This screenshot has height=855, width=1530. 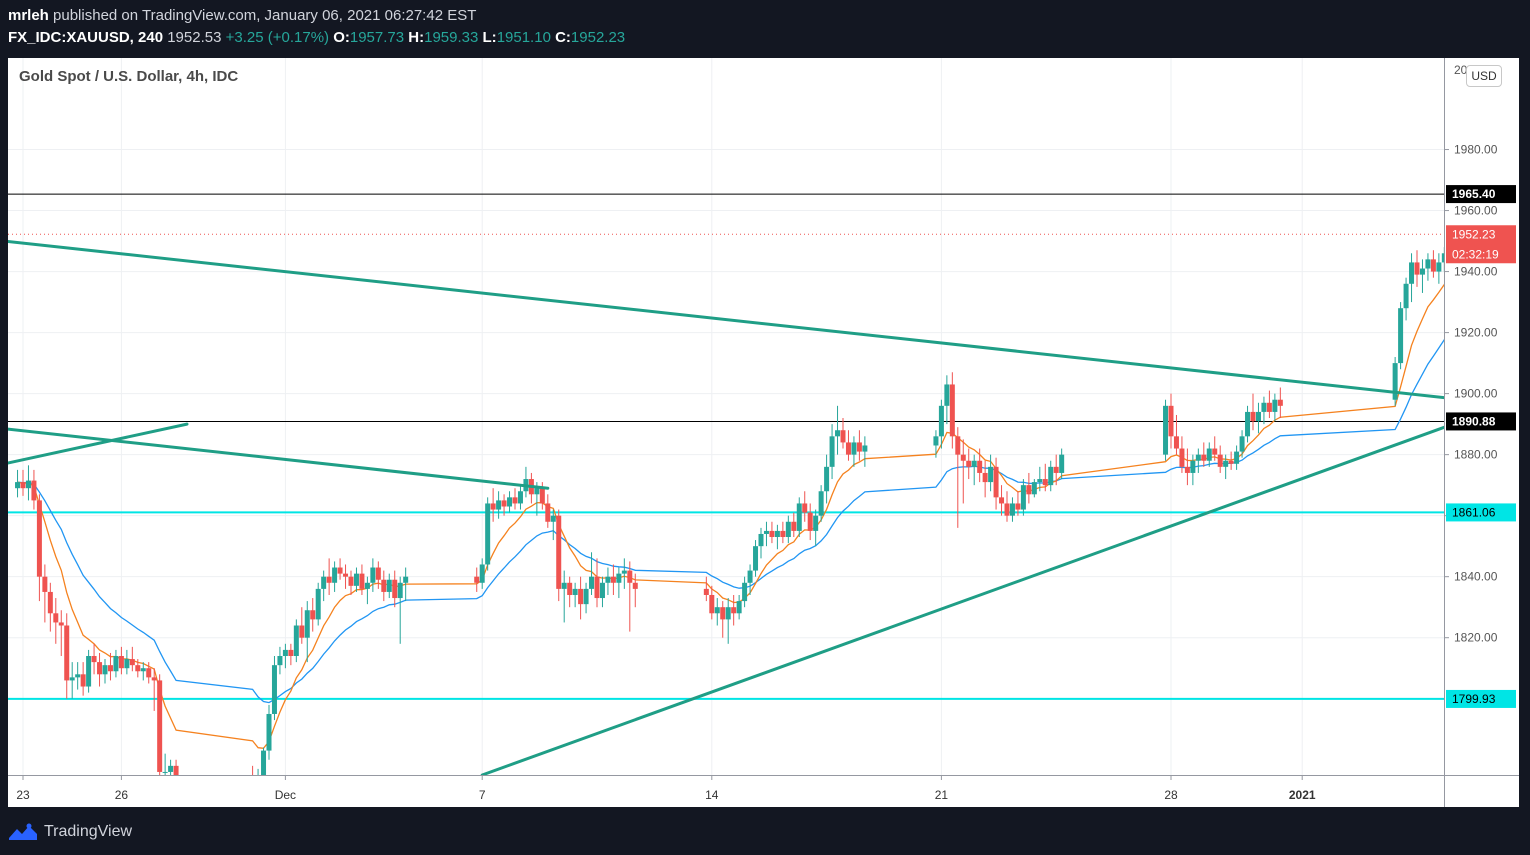 I want to click on y-tick-label: 1980.00, so click(x=1476, y=150).